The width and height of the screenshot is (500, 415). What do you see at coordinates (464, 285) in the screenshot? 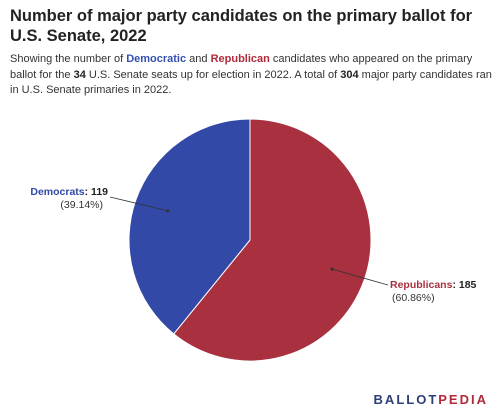
I see `label-value-republicans: : 185` at bounding box center [464, 285].